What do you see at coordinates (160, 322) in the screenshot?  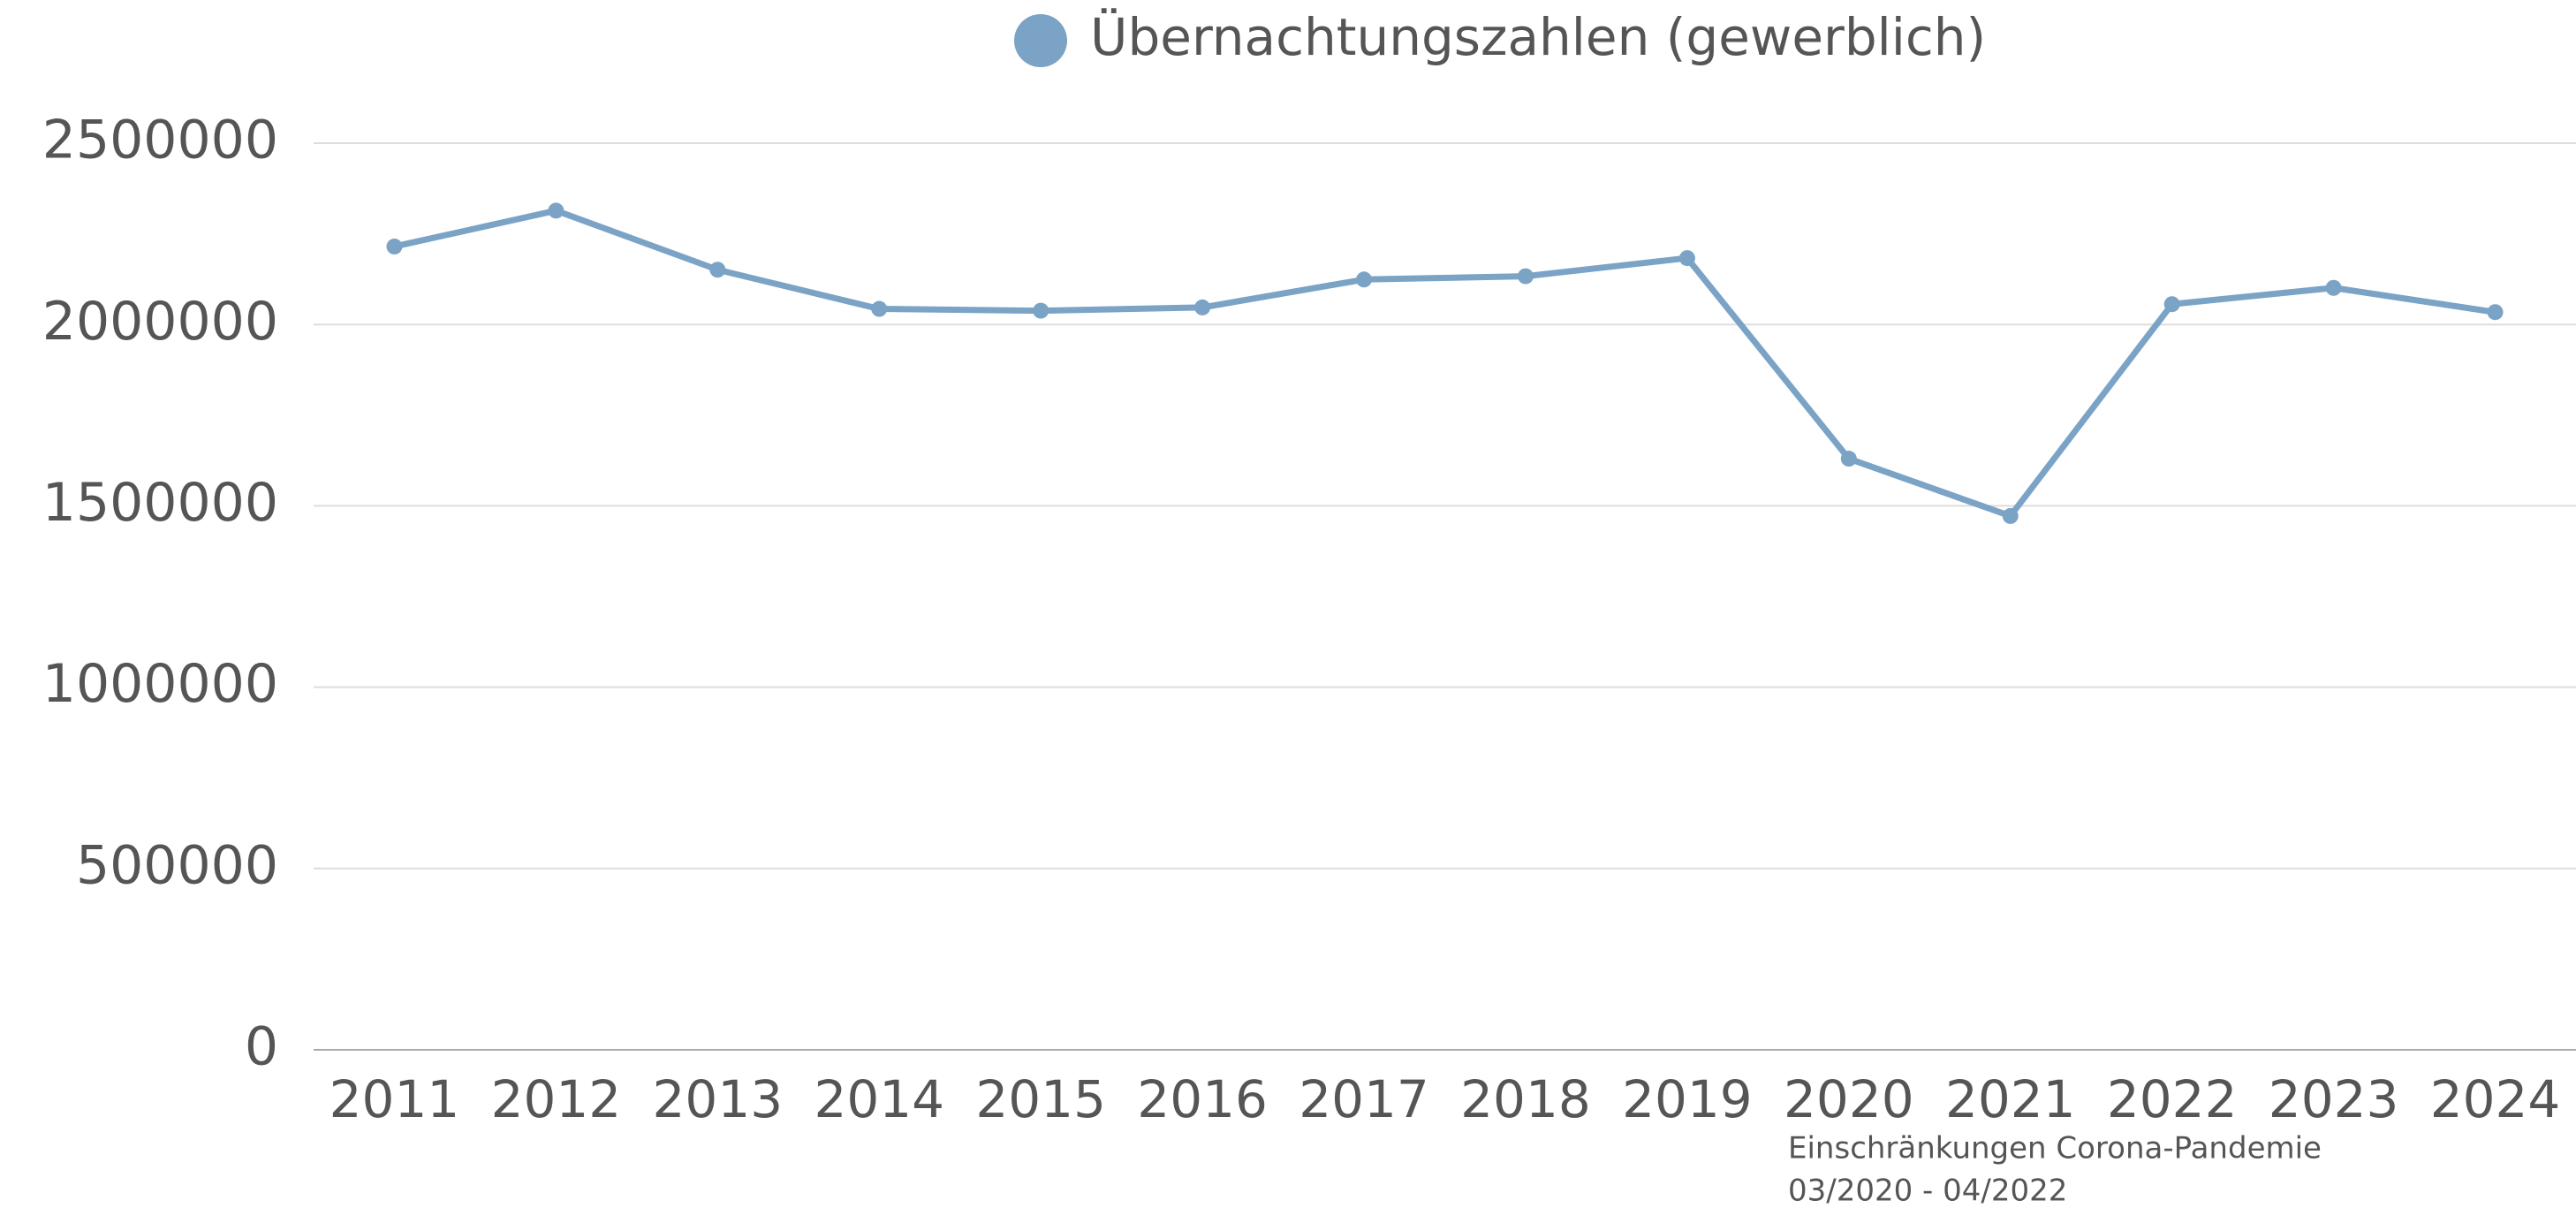 I see `y-tick-label: 2000000` at bounding box center [160, 322].